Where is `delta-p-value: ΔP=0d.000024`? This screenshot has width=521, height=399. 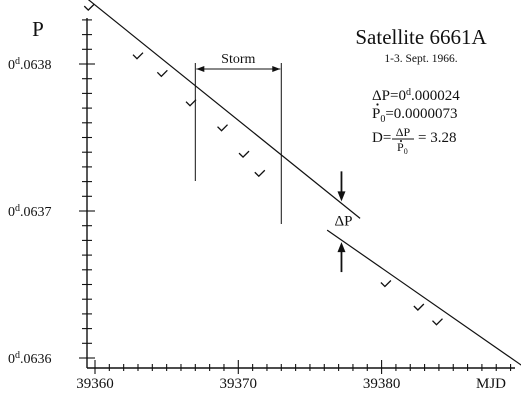 delta-p-value: ΔP=0d.000024 is located at coordinates (416, 95).